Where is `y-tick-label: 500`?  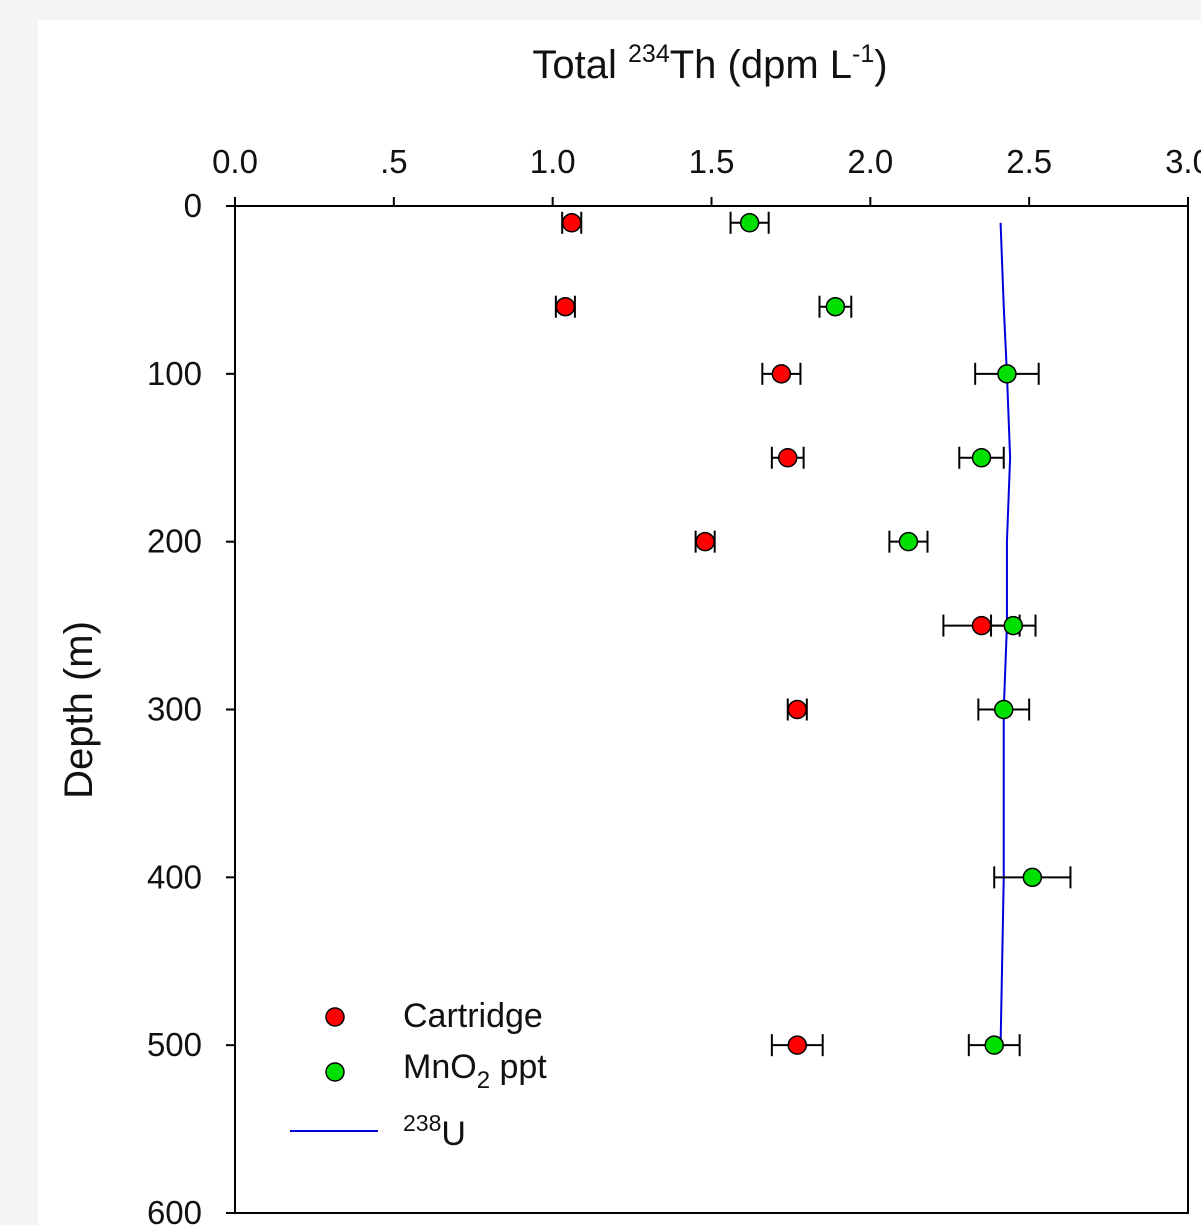 y-tick-label: 500 is located at coordinates (174, 1044).